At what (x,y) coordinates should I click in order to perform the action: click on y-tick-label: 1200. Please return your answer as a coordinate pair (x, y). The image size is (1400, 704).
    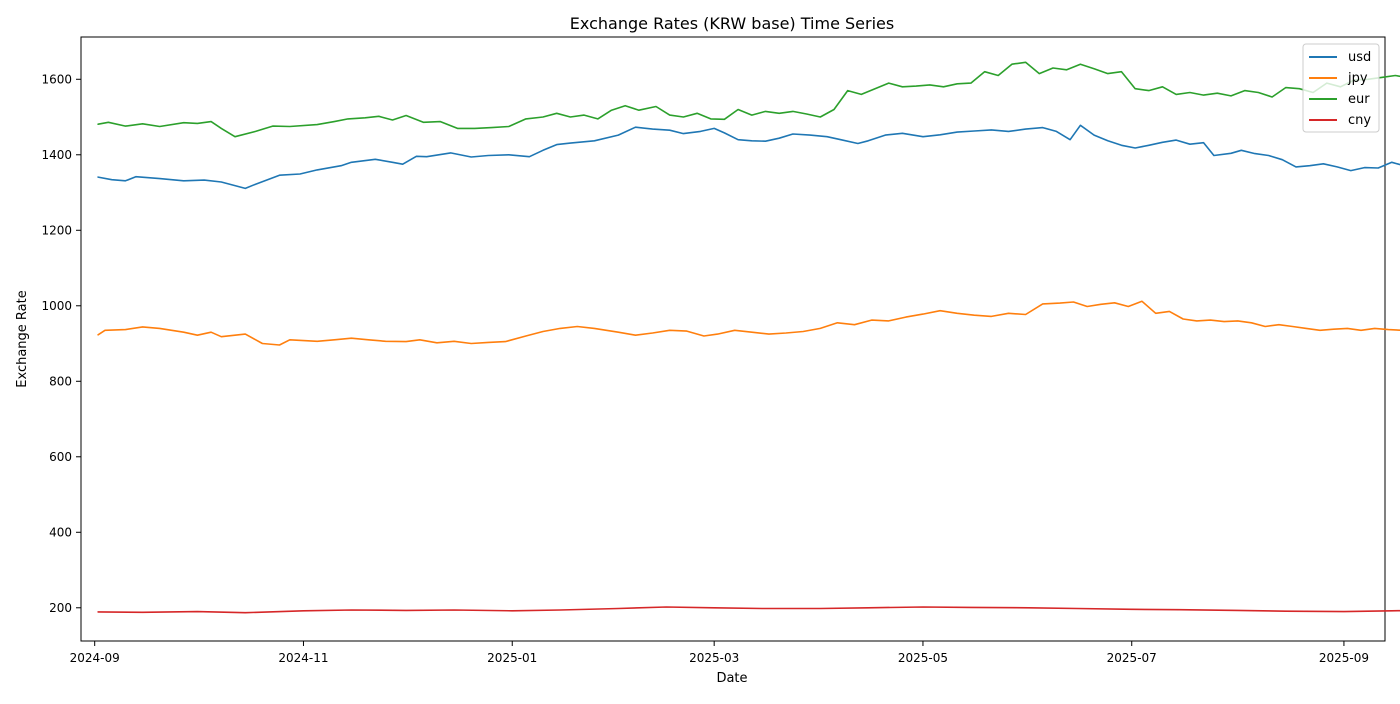
    Looking at the image, I should click on (56, 230).